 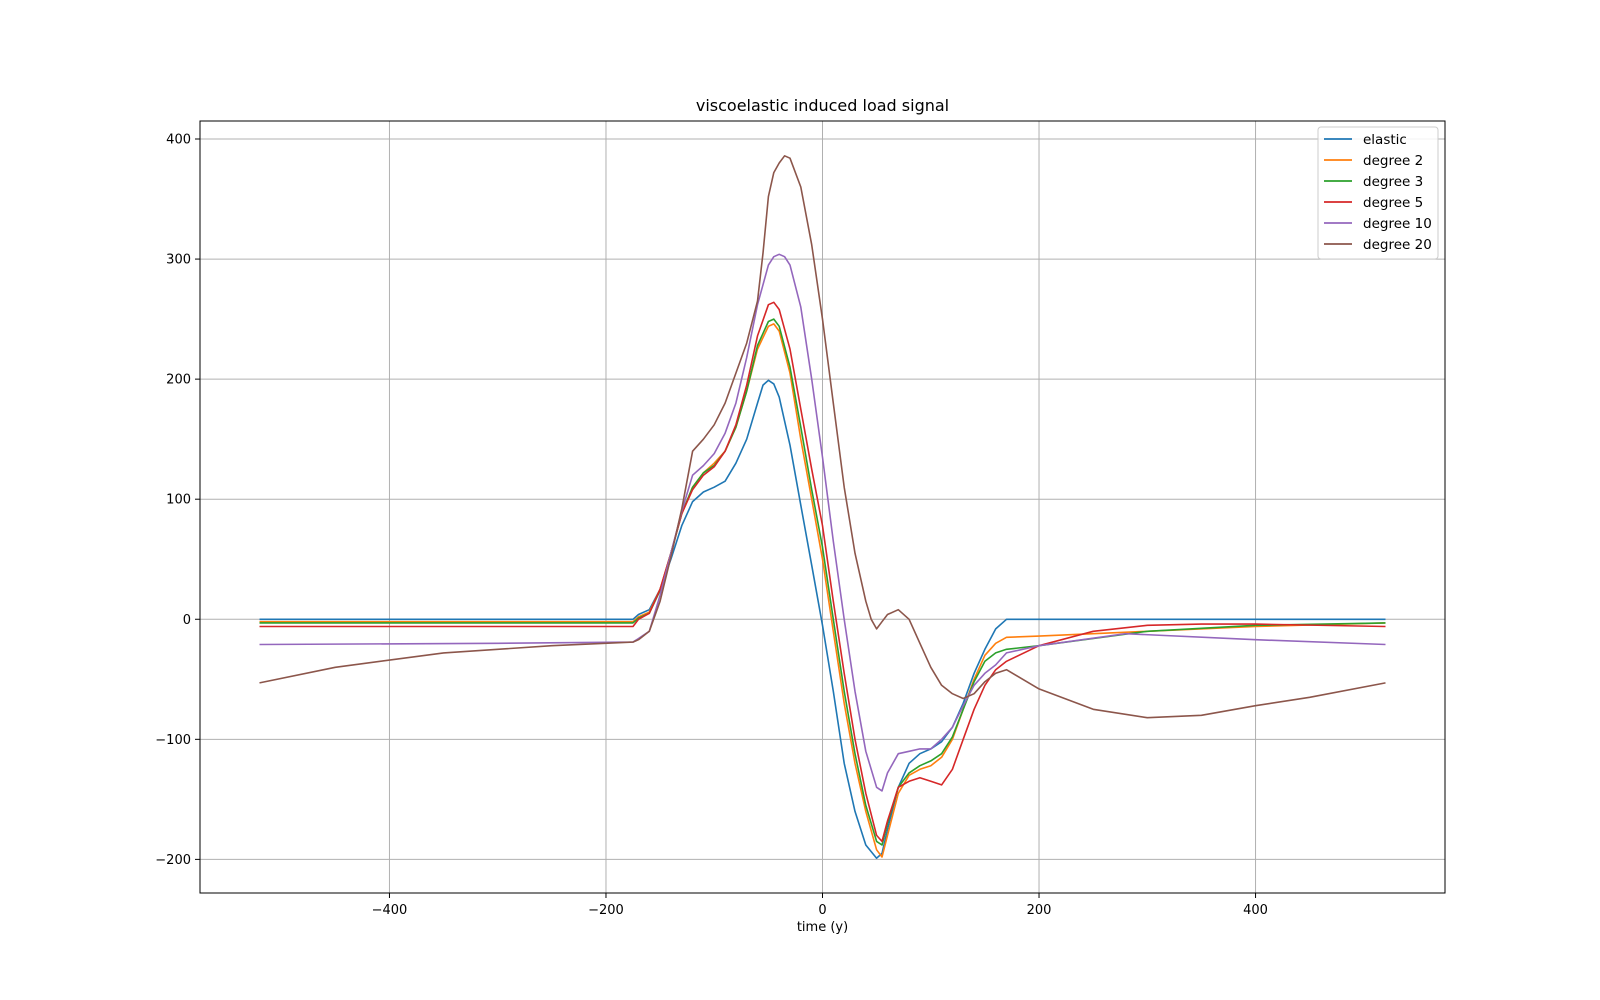 What do you see at coordinates (1393, 182) in the screenshot?
I see `legend-entry: degree 3` at bounding box center [1393, 182].